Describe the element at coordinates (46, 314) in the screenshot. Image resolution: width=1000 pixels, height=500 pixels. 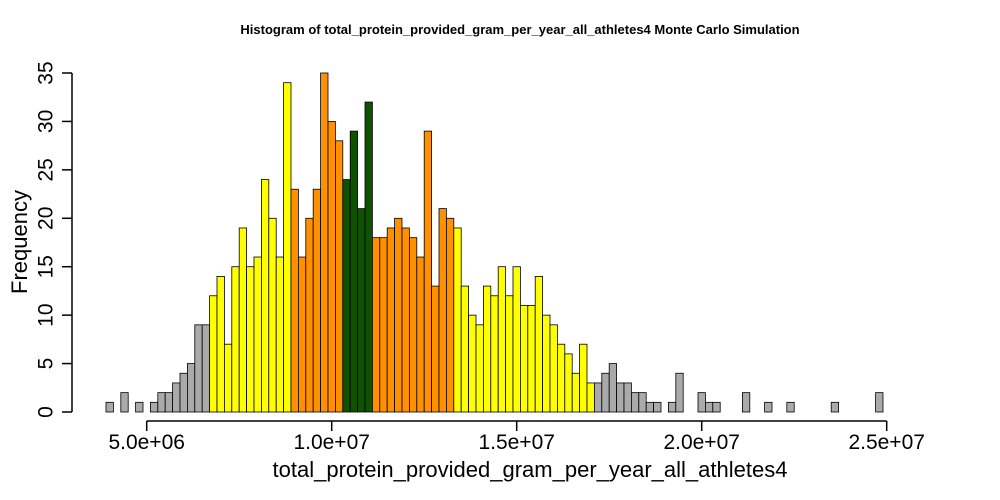
I see `y-tick-label: 10` at that location.